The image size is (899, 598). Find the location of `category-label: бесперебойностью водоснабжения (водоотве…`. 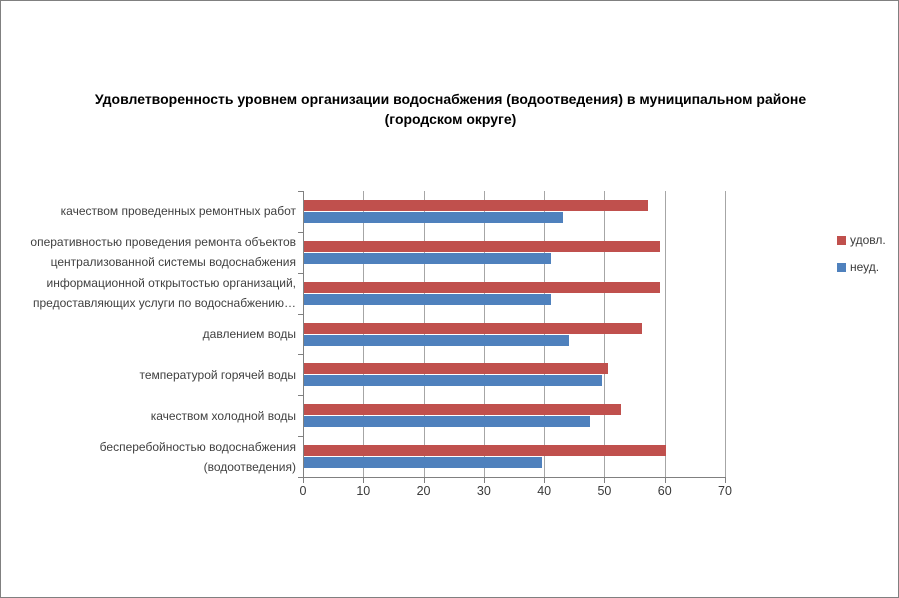

category-label: бесперебойностью водоснабжения (водоотве… is located at coordinates (197, 456).